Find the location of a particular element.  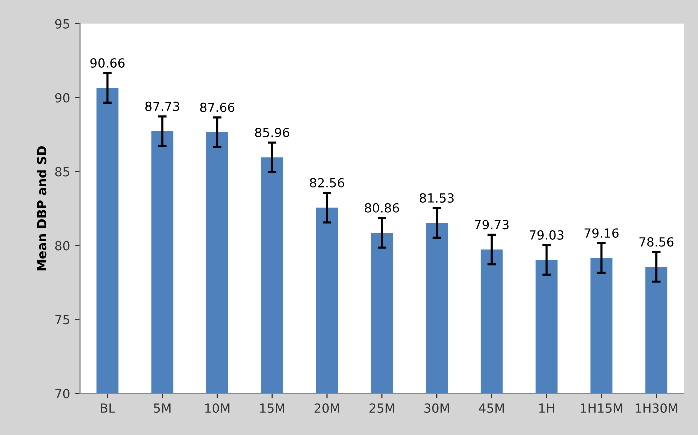

y-tick-label: 95 is located at coordinates (62, 24).